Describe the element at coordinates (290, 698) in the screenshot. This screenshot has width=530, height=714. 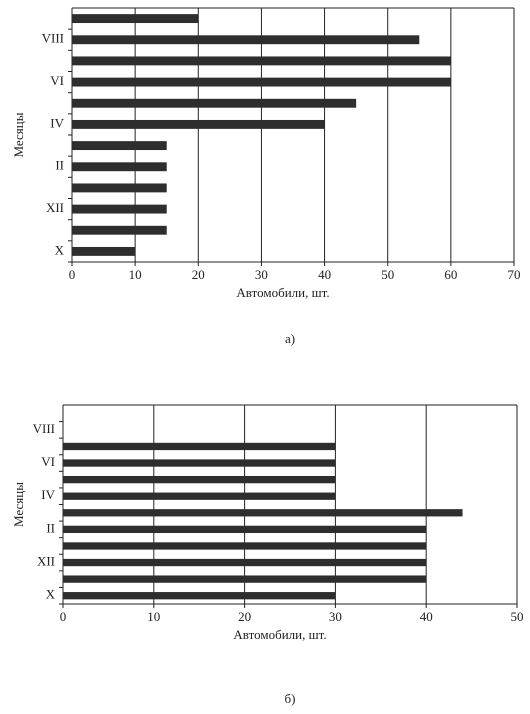
I see `caption: б)` at that location.